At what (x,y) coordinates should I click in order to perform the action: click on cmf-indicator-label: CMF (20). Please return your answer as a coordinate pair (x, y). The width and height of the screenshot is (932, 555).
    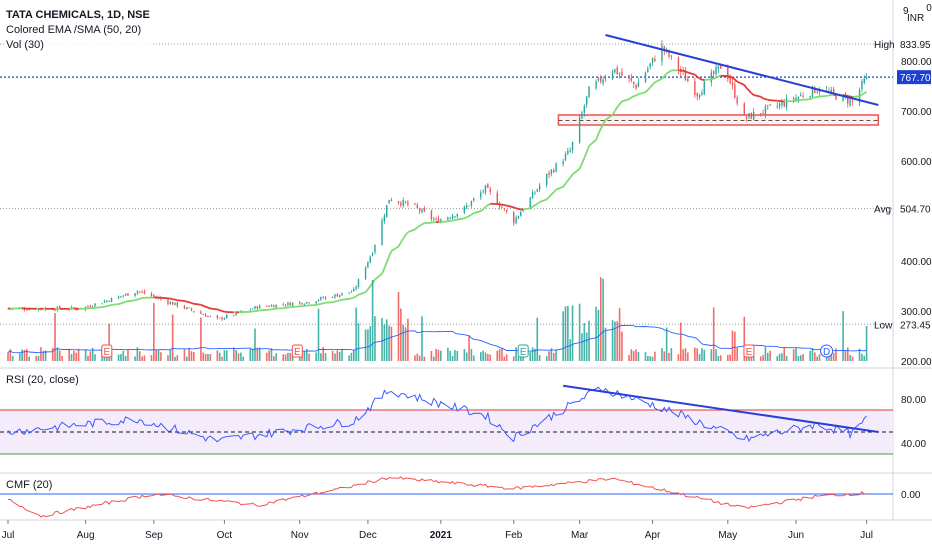
    Looking at the image, I should click on (29, 485).